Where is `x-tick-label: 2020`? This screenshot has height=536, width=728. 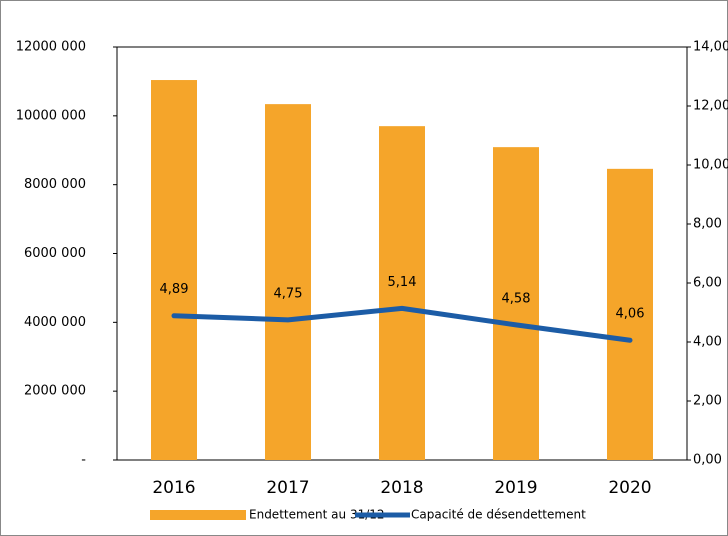
x-tick-label: 2020 is located at coordinates (629, 488).